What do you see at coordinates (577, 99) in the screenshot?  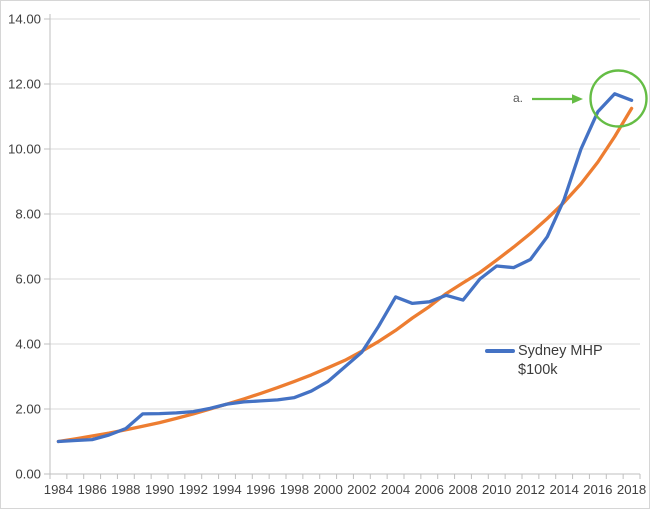 I see `annotation-arrowhead` at bounding box center [577, 99].